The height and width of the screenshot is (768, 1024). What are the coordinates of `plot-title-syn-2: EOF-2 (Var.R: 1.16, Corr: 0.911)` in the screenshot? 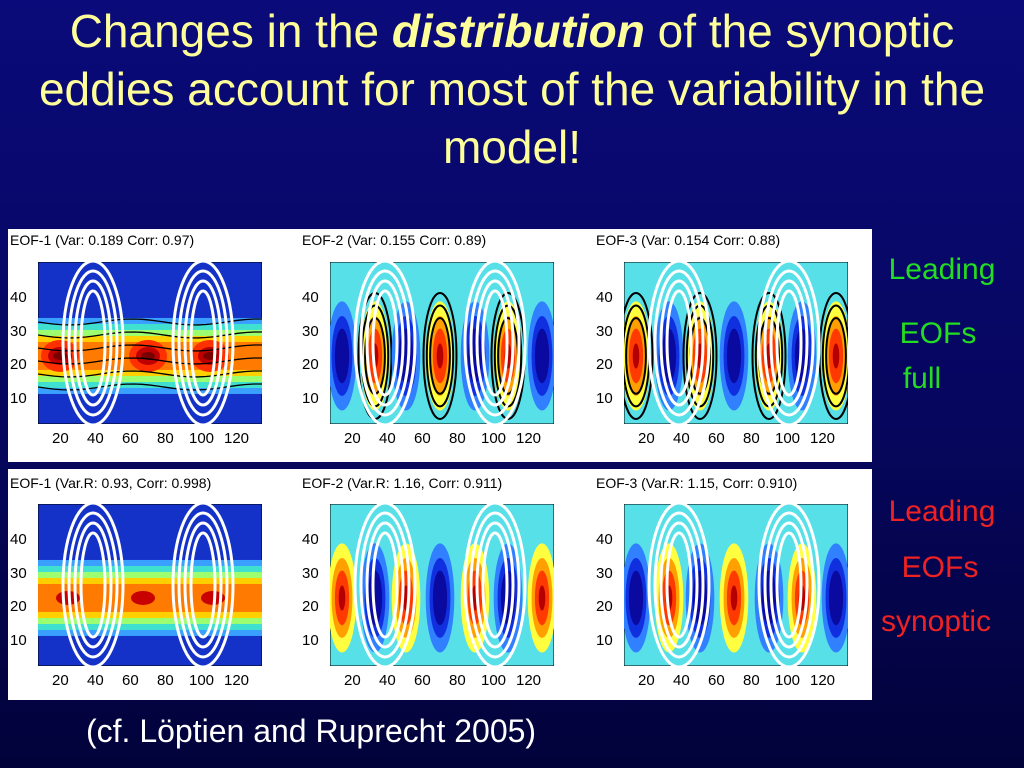 It's located at (402, 483).